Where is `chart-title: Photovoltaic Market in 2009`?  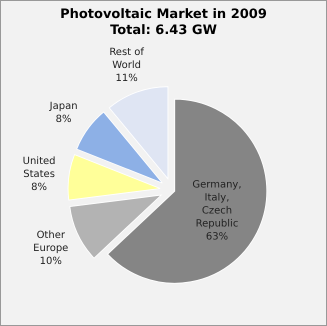
chart-title: Photovoltaic Market in 2009 is located at coordinates (163, 14).